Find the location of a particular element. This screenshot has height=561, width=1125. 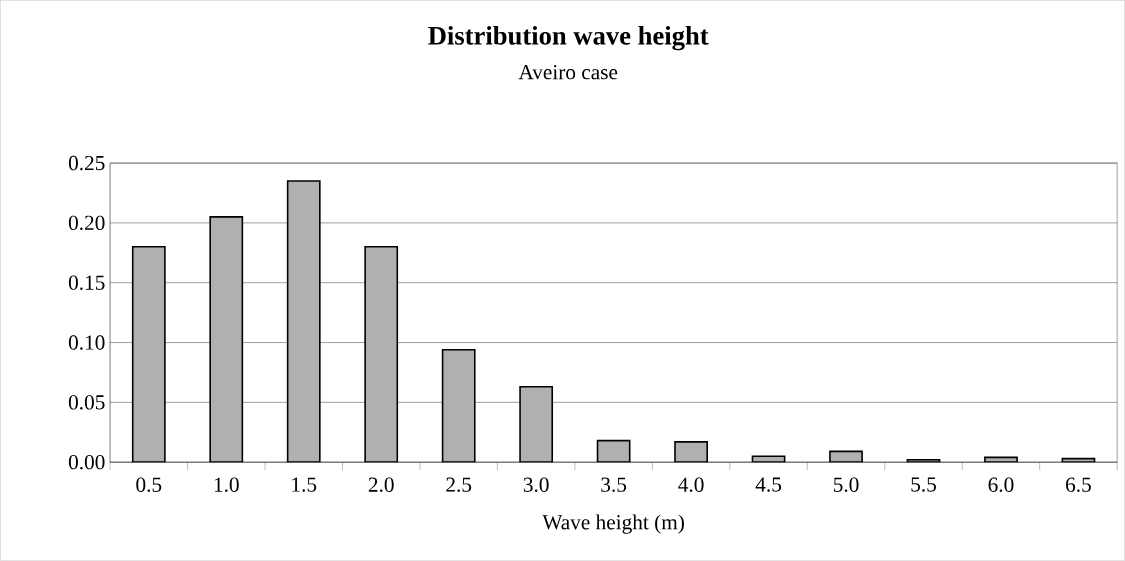

x-tick-label: 3.5 is located at coordinates (614, 484).